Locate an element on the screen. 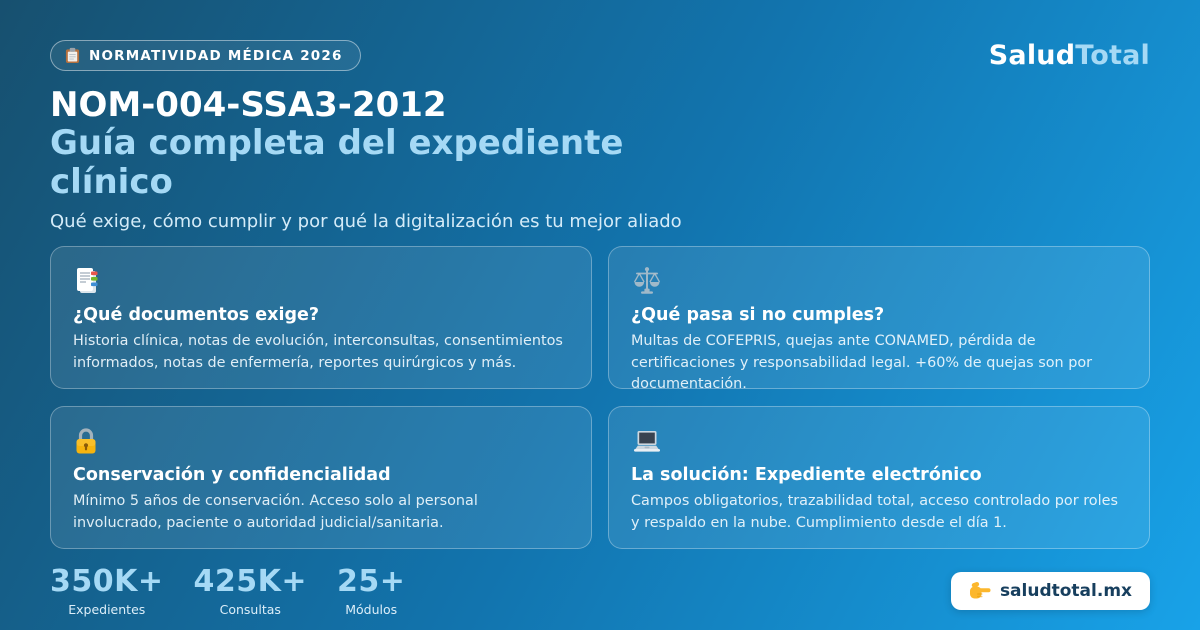 Image resolution: width=1200 pixels, height=630 pixels. logo-part1: Salud is located at coordinates (1032, 55).